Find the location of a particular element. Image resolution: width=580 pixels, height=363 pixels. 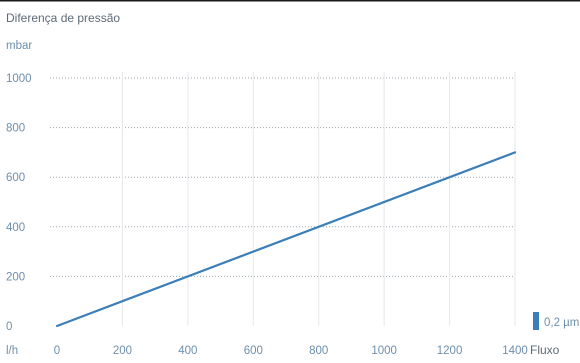

y-tick-label: 200 is located at coordinates (15, 277).